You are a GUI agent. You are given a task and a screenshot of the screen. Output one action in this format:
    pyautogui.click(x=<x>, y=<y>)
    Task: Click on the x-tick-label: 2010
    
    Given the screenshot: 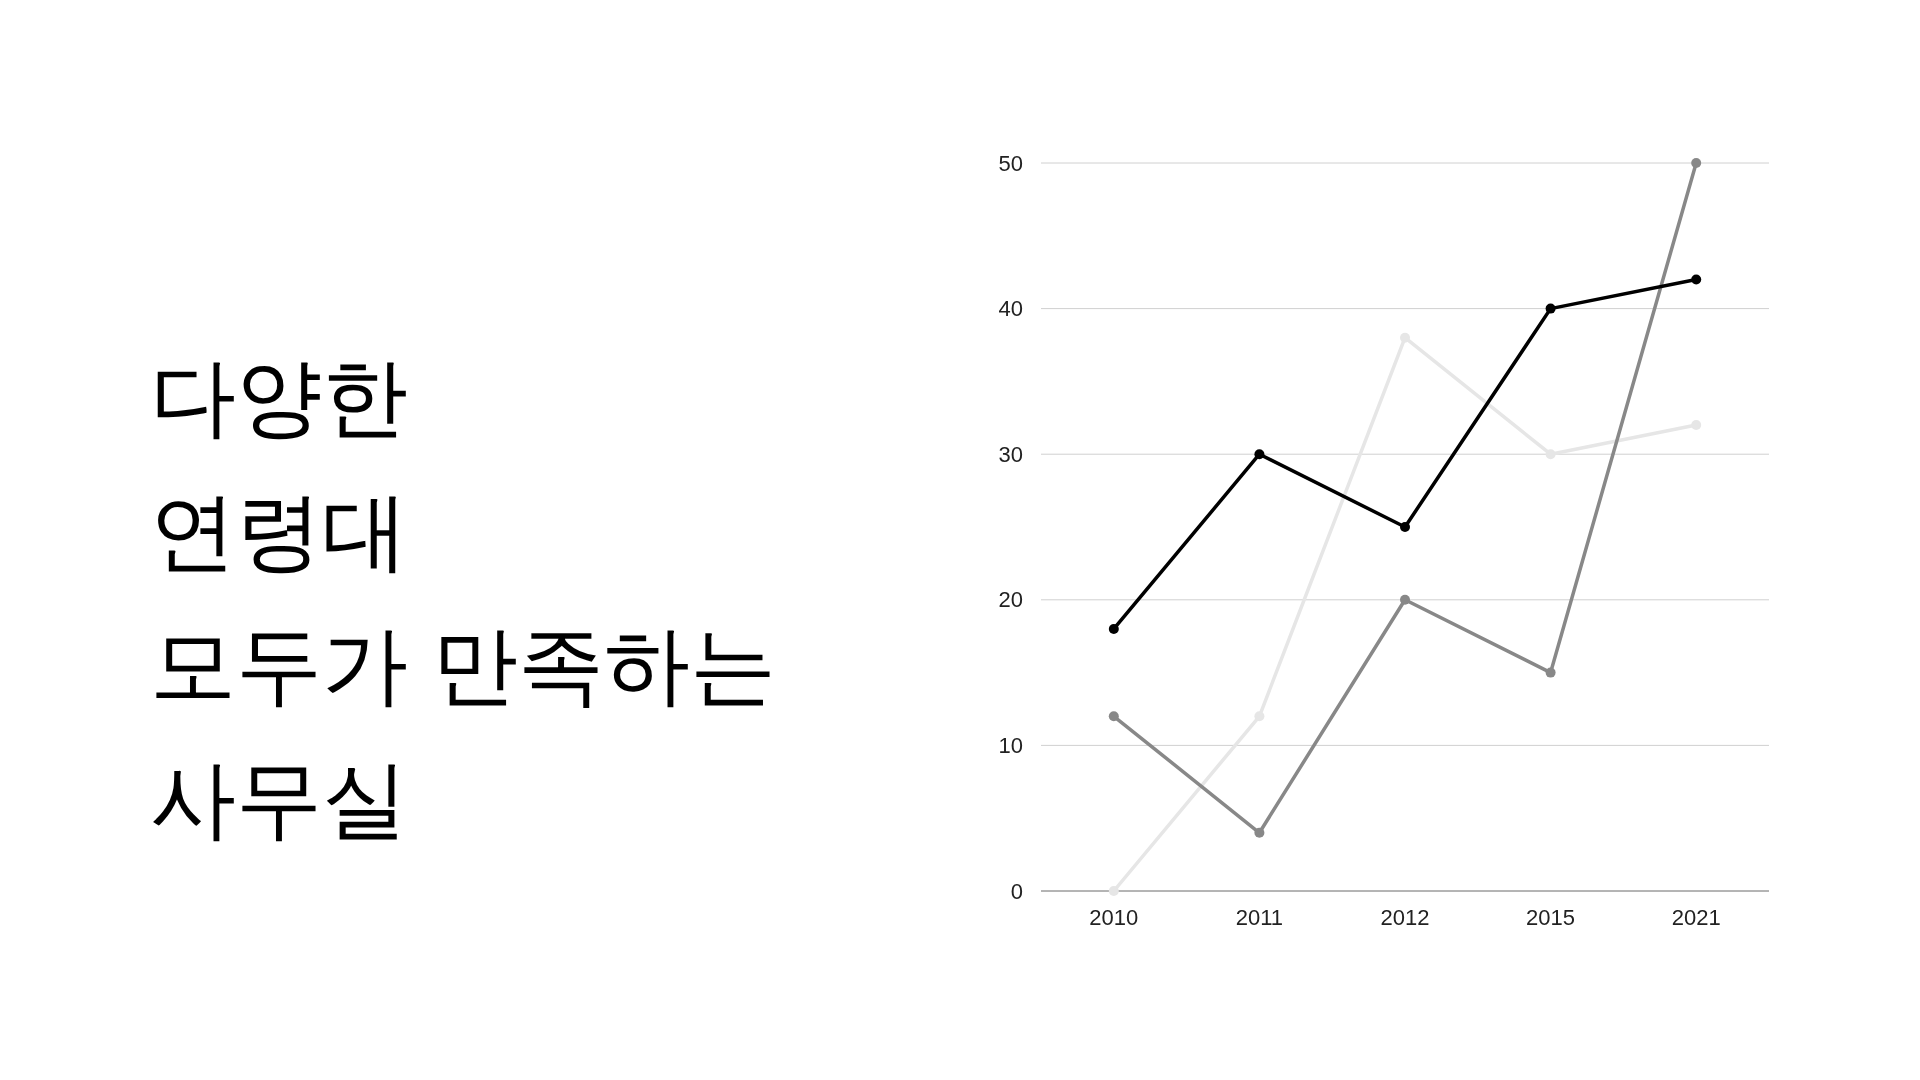 What is the action you would take?
    pyautogui.click(x=1114, y=917)
    